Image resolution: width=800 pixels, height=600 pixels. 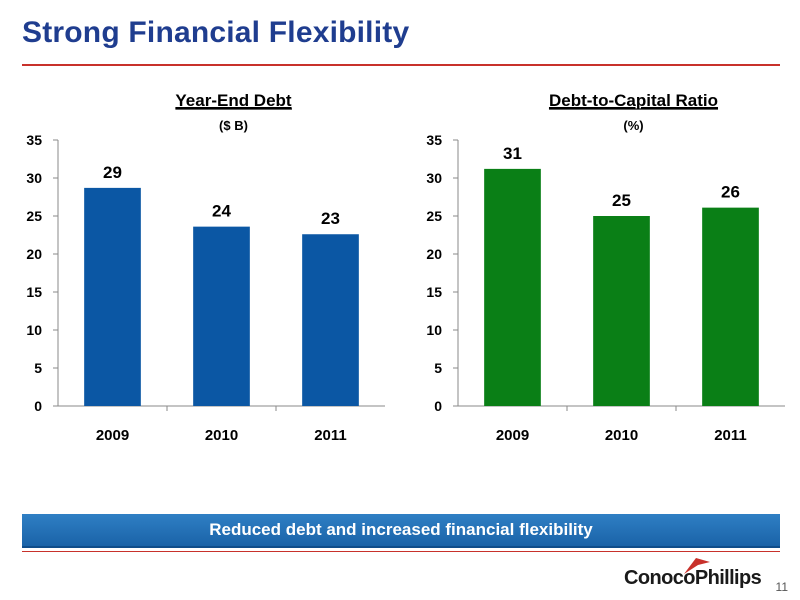 I want to click on data-label-2011: 23, so click(x=330, y=218).